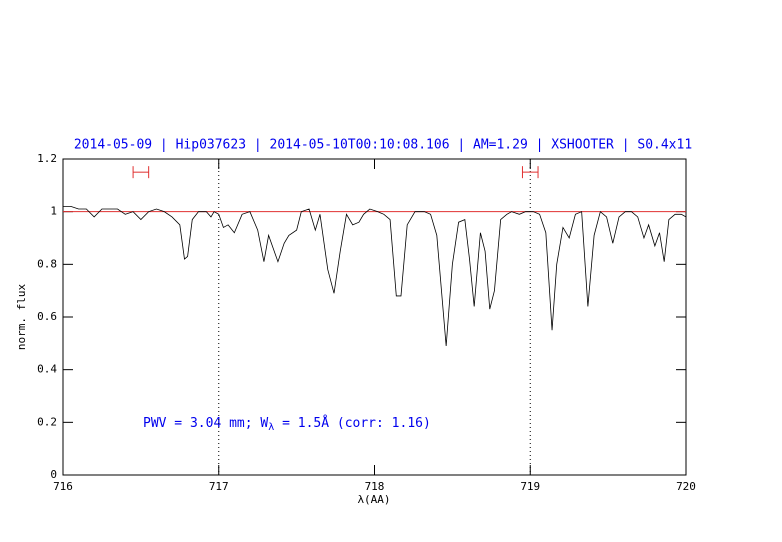 Image resolution: width=782 pixels, height=542 pixels. I want to click on y-tick-label: 0.4, so click(47, 369).